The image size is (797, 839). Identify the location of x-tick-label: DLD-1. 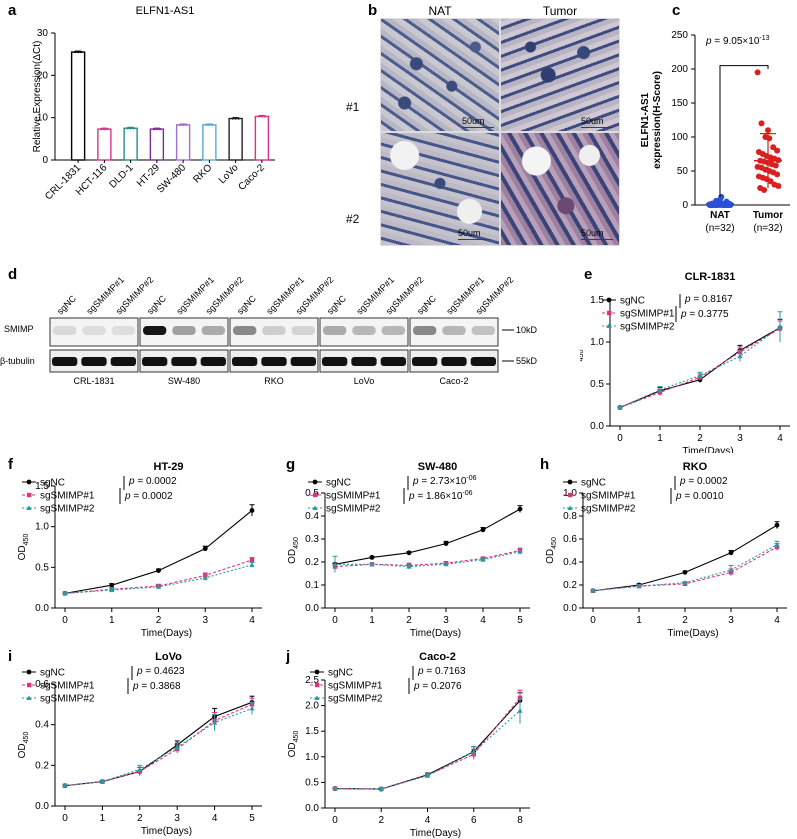
(122, 176).